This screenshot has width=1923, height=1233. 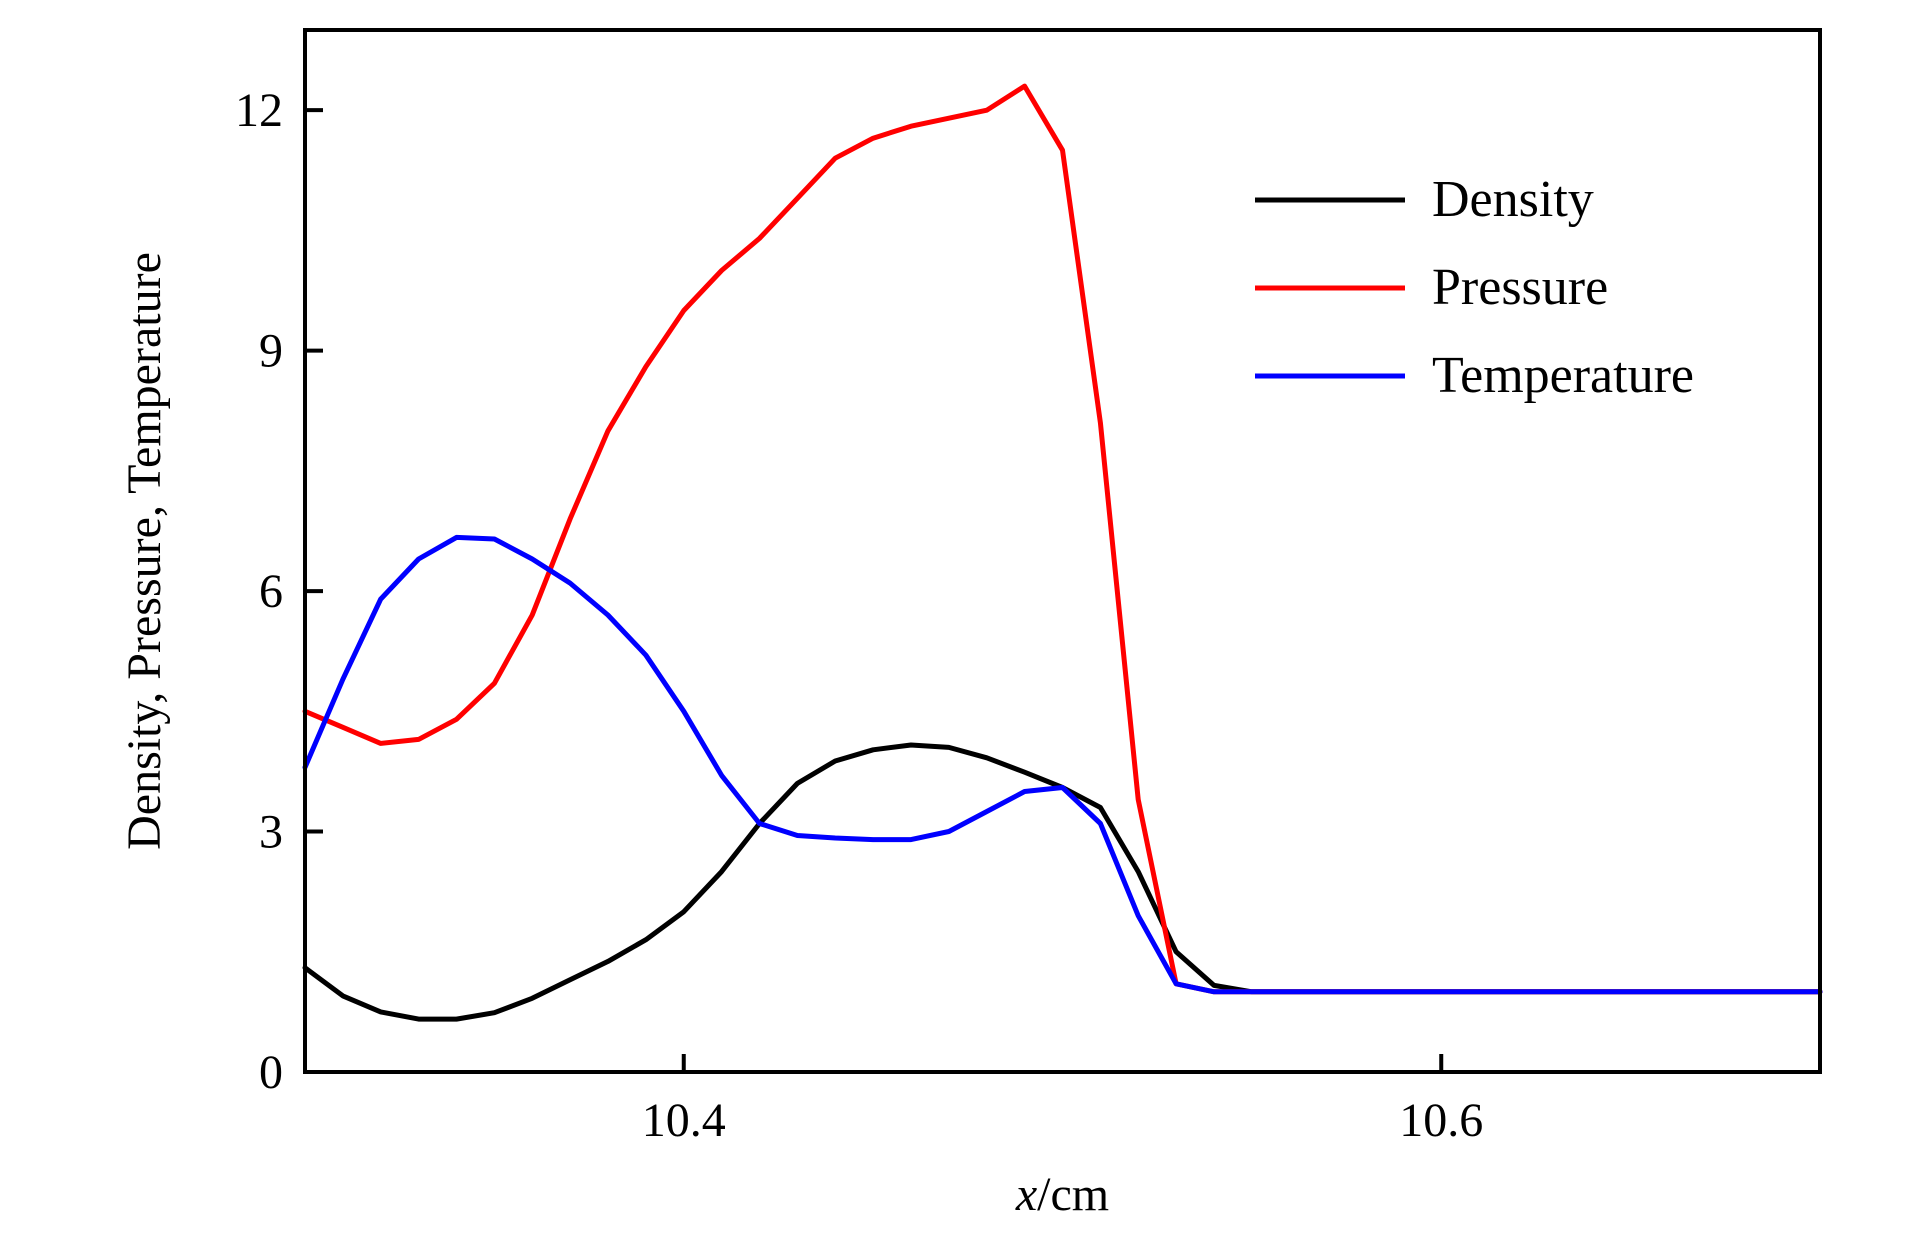 What do you see at coordinates (144, 551) in the screenshot?
I see `y-axis-label: Density, Pressure, Temperature` at bounding box center [144, 551].